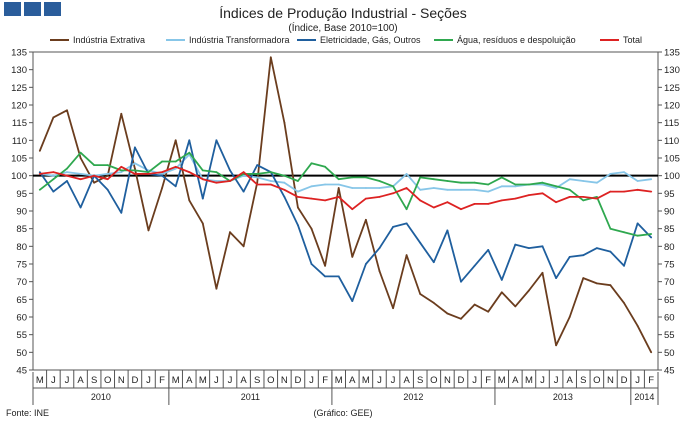 This screenshot has width=692, height=421. I want to click on y-tick-label-left: 105, so click(19, 159).